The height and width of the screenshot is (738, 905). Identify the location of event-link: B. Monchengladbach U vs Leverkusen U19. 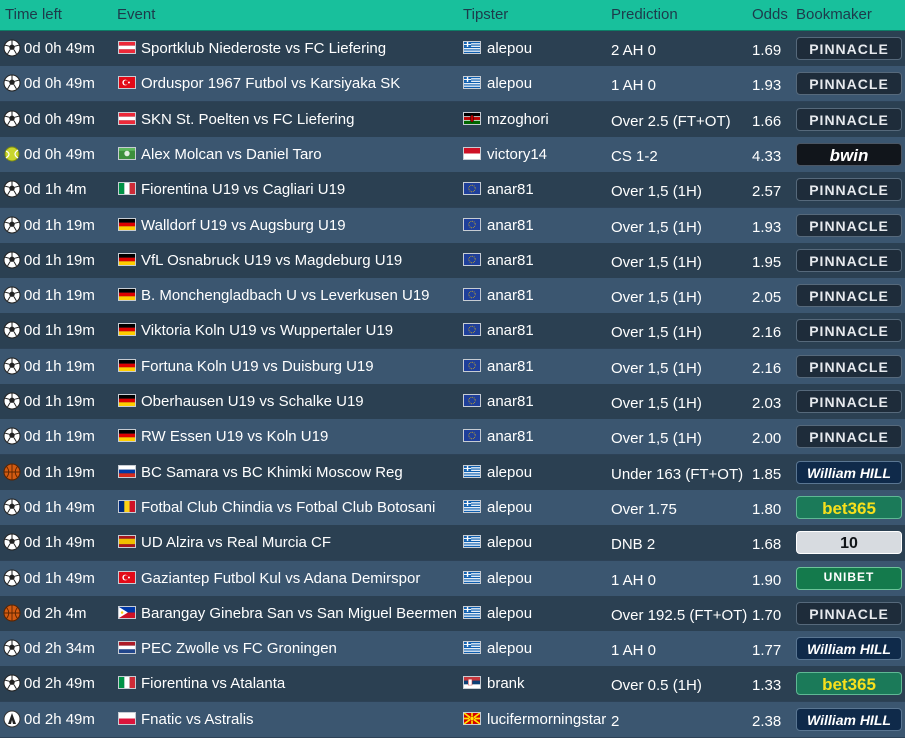
(285, 296).